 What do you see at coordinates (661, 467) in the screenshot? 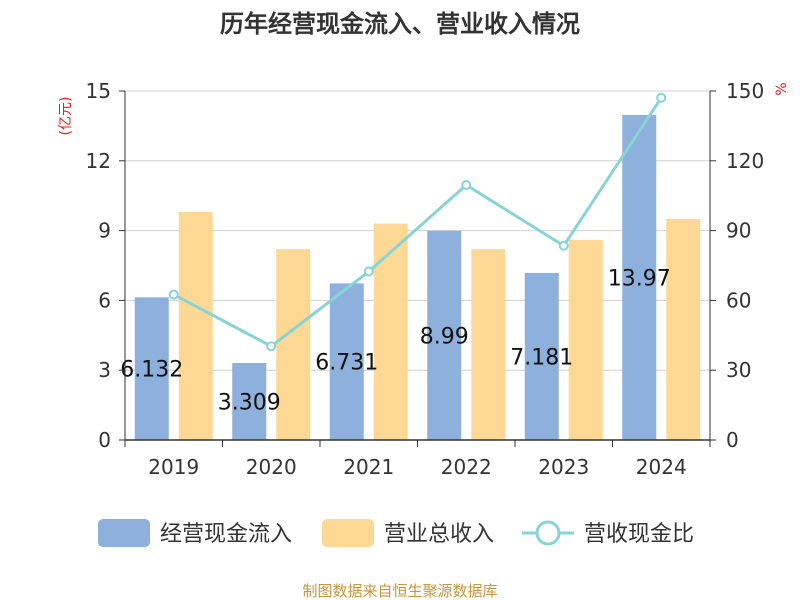
I see `x-tick-label: 2024` at bounding box center [661, 467].